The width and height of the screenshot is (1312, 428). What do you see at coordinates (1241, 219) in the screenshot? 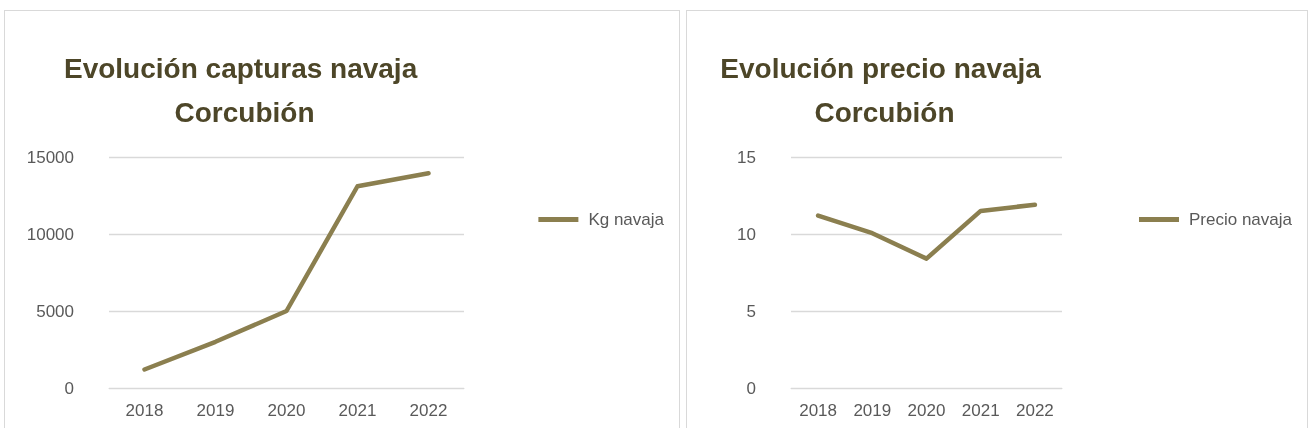
I see `legend-label: Precio navaja` at bounding box center [1241, 219].